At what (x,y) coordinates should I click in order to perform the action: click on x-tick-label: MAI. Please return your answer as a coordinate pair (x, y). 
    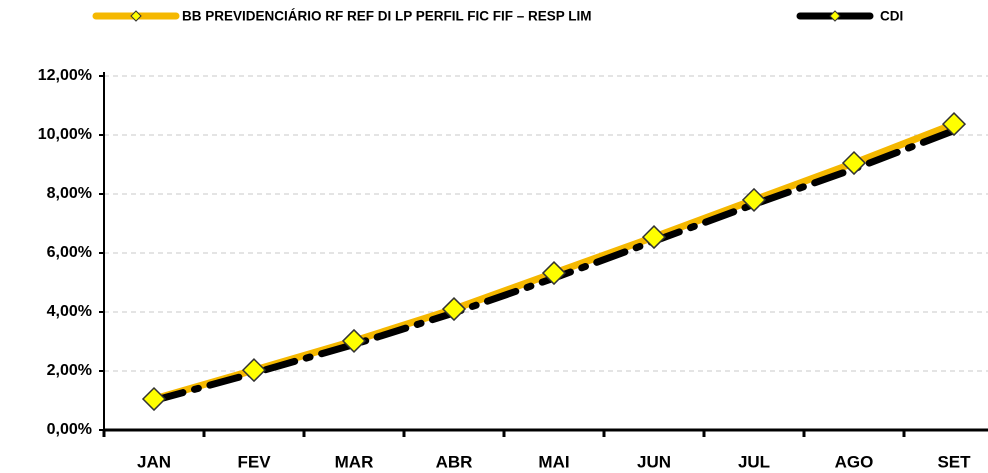
    Looking at the image, I should click on (553, 461).